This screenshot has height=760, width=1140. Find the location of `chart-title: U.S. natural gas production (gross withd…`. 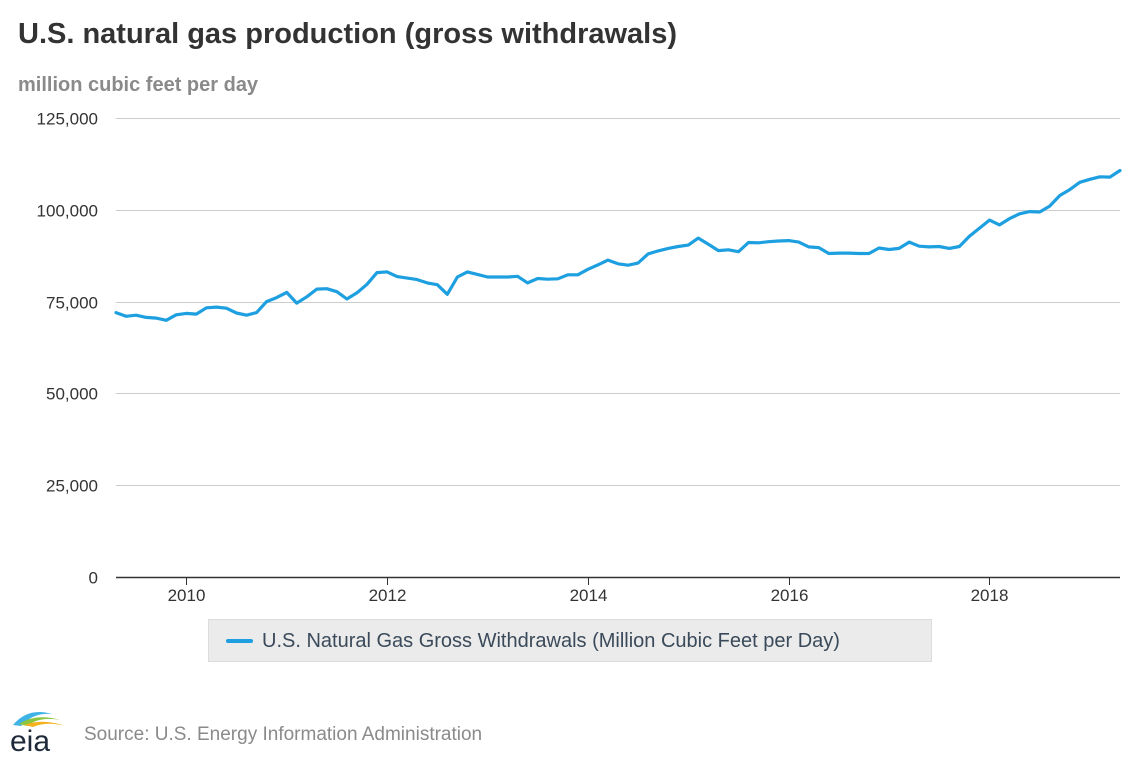

chart-title: U.S. natural gas production (gross withd… is located at coordinates (348, 34).